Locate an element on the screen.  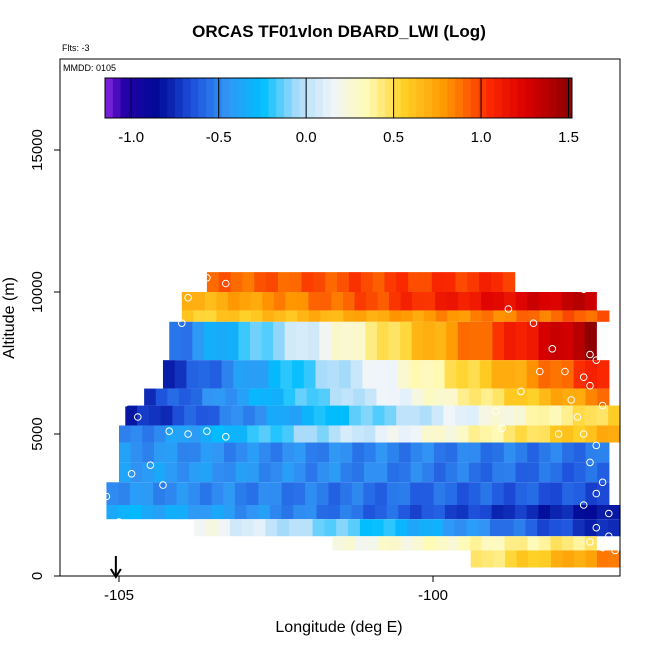
x-tick-label: -100 is located at coordinates (433, 595).